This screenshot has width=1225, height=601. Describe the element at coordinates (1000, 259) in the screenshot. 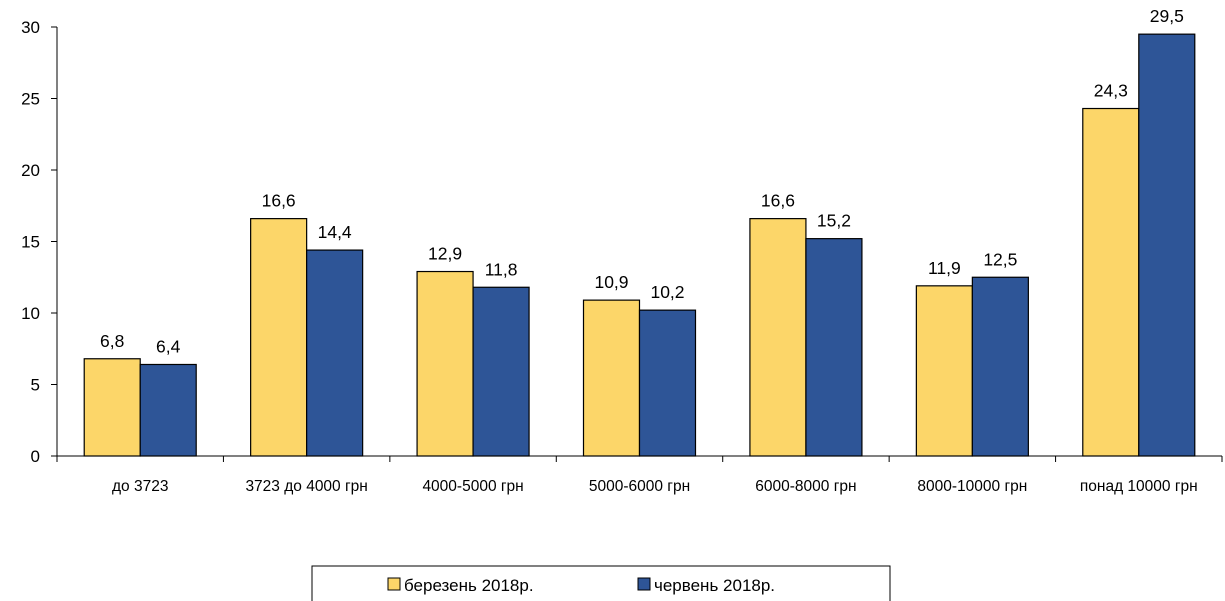

I see `data-label-series-2: 12,5` at that location.